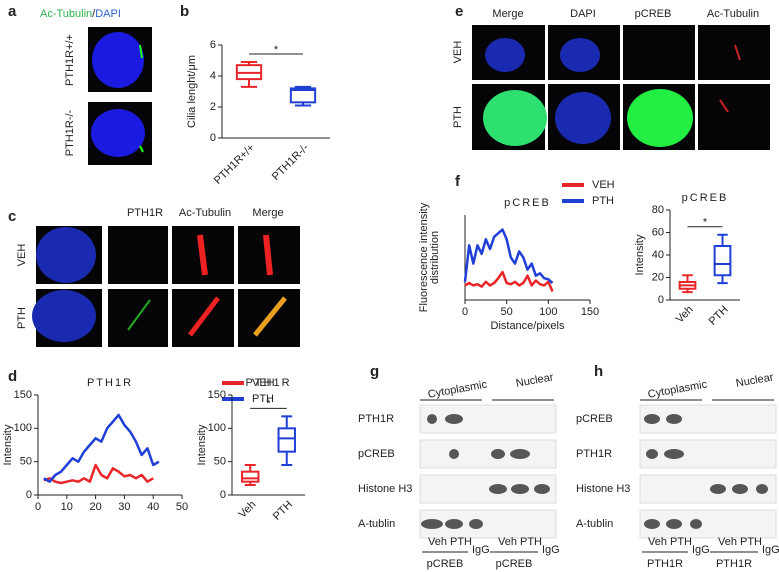 The image size is (779, 572). Describe the element at coordinates (70, 132) in the screenshot. I see `row-label: PTH1R-/-` at that location.